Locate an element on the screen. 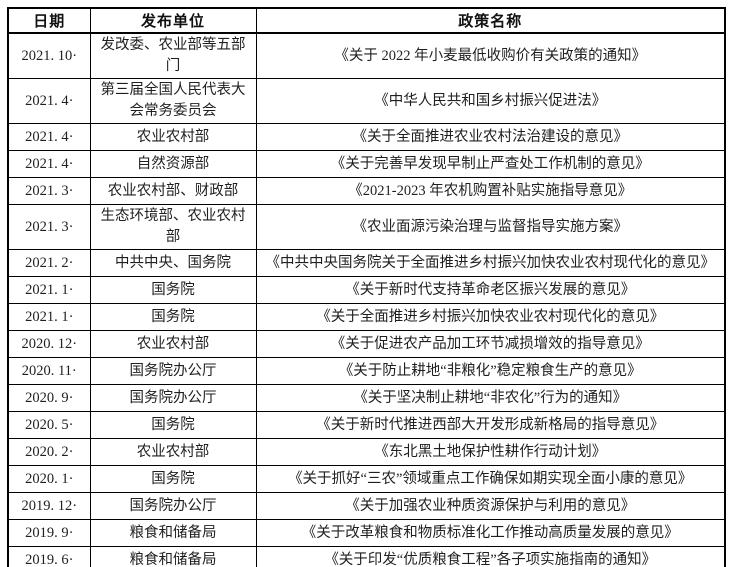  table-row: 2019. 6· 粮食和储备局 《关于印发“优质粮食工程”各子项实施指南的通知》 is located at coordinates (366, 556).